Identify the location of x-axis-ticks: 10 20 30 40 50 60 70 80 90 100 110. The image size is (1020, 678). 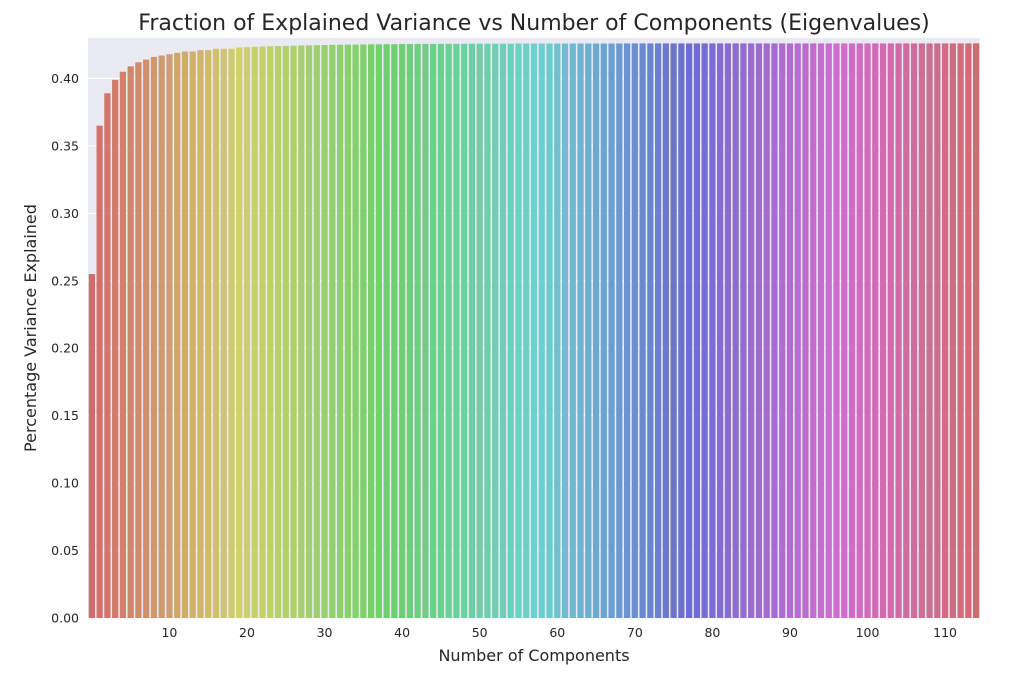
(559, 632).